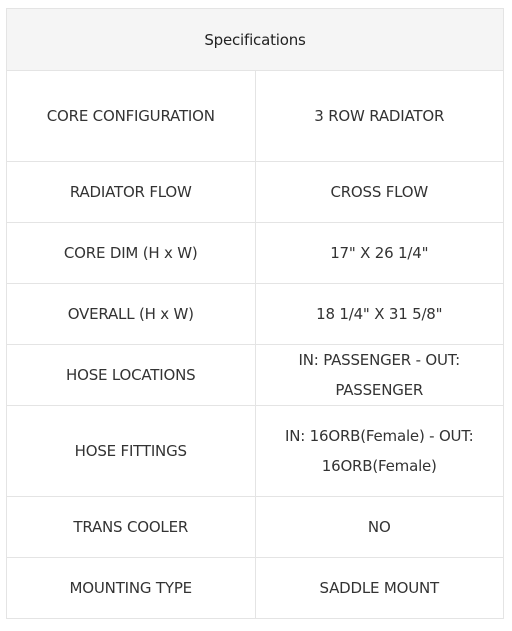 The width and height of the screenshot is (512, 631). I want to click on spec-label: HOSE LOCATIONS, so click(131, 375).